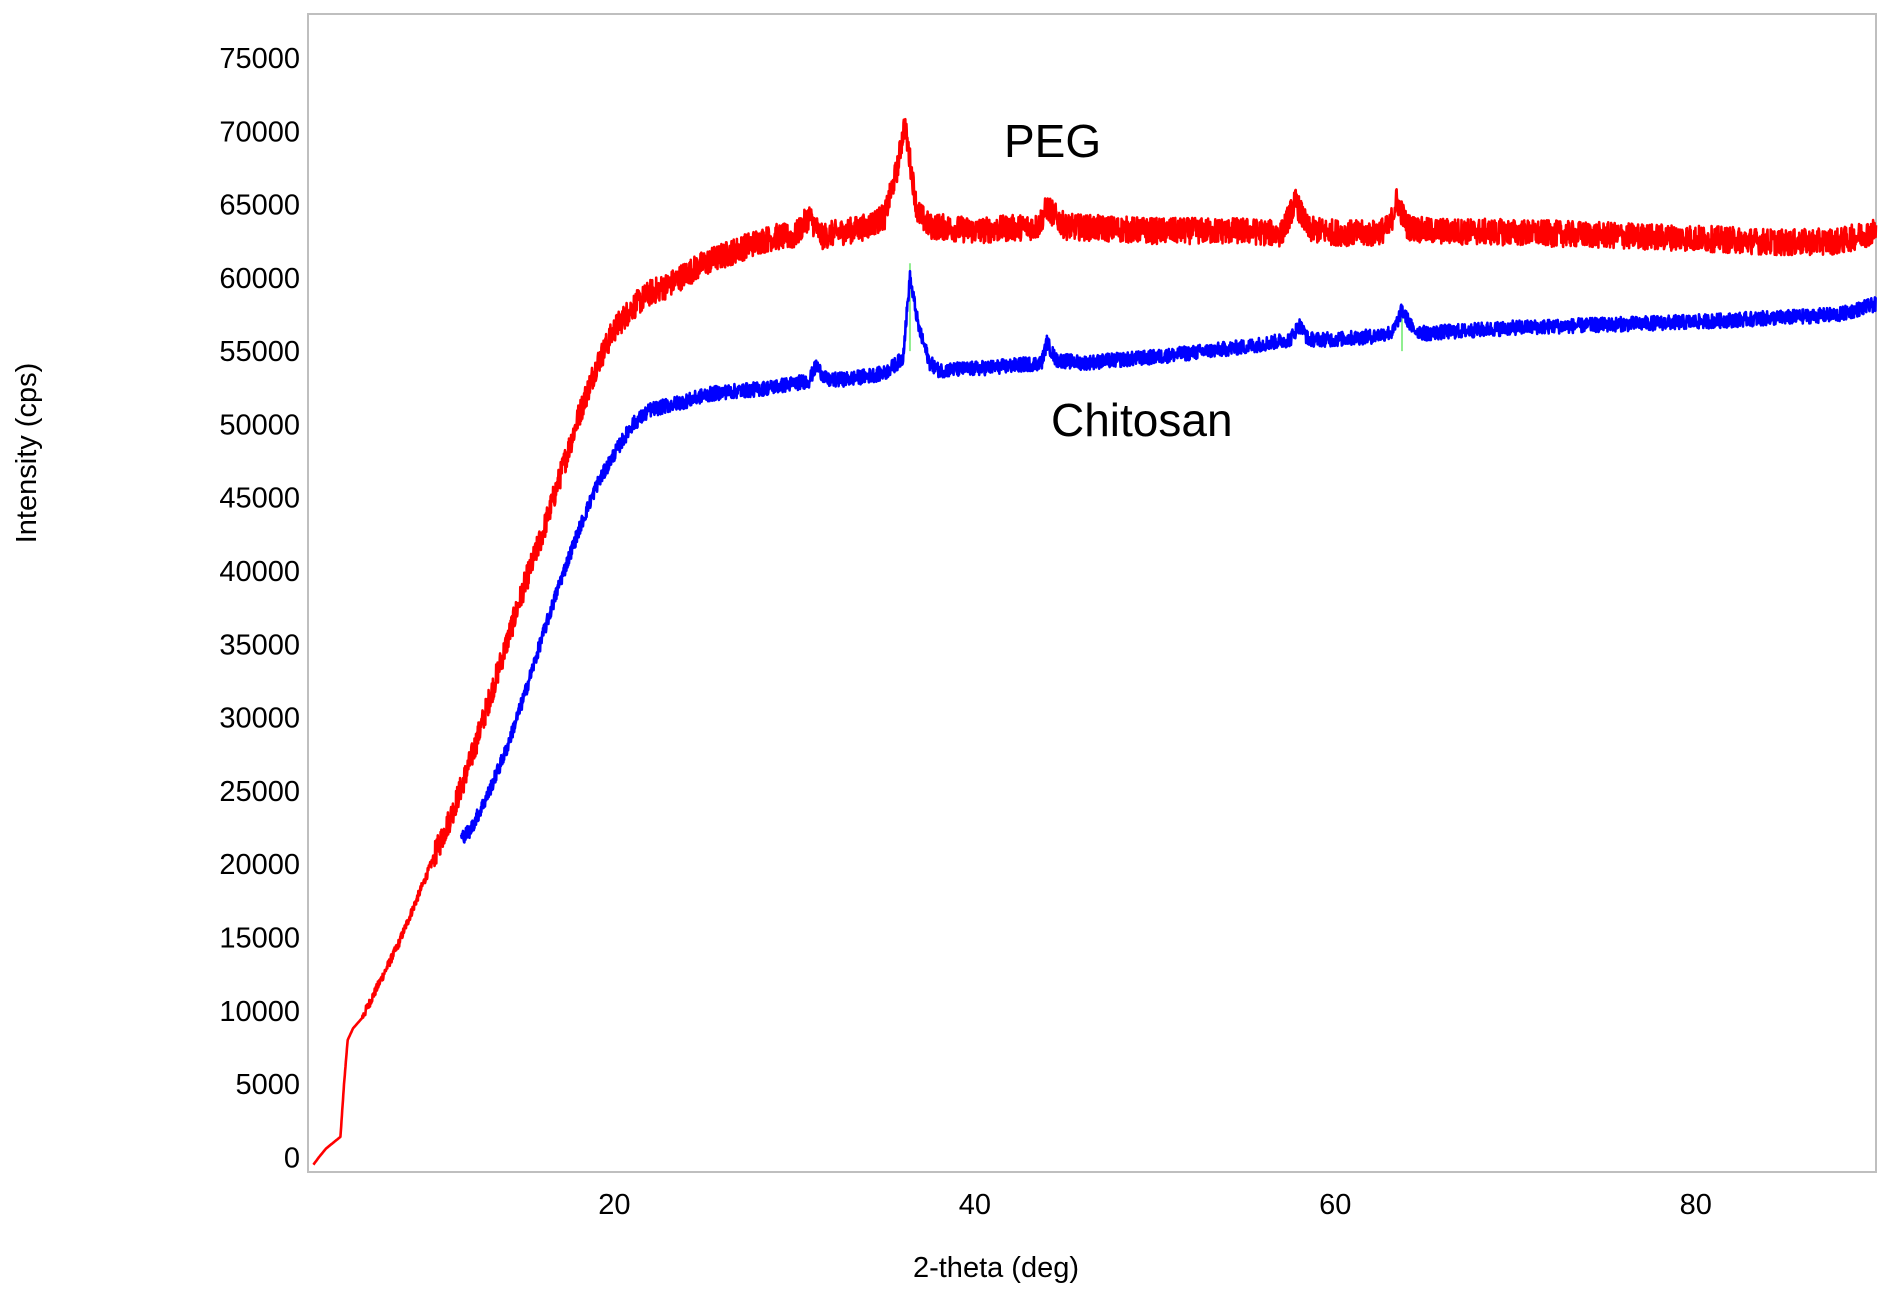 The image size is (1889, 1297). What do you see at coordinates (259, 792) in the screenshot?
I see `y-tick-label: 25000` at bounding box center [259, 792].